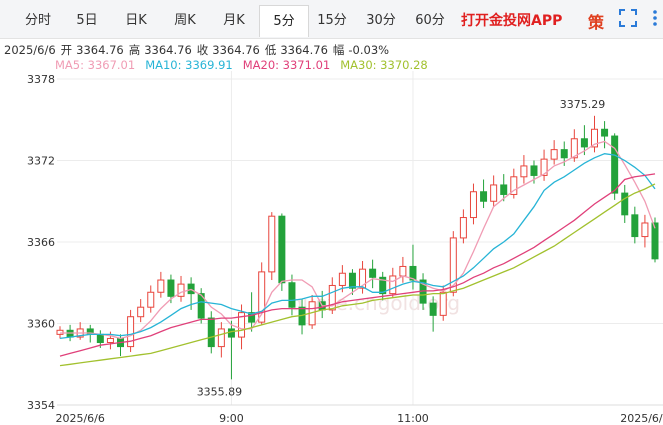 Image resolution: width=663 pixels, height=425 pixels. What do you see at coordinates (189, 65) in the screenshot?
I see `legend-entry: MA10: 3369.91` at bounding box center [189, 65].